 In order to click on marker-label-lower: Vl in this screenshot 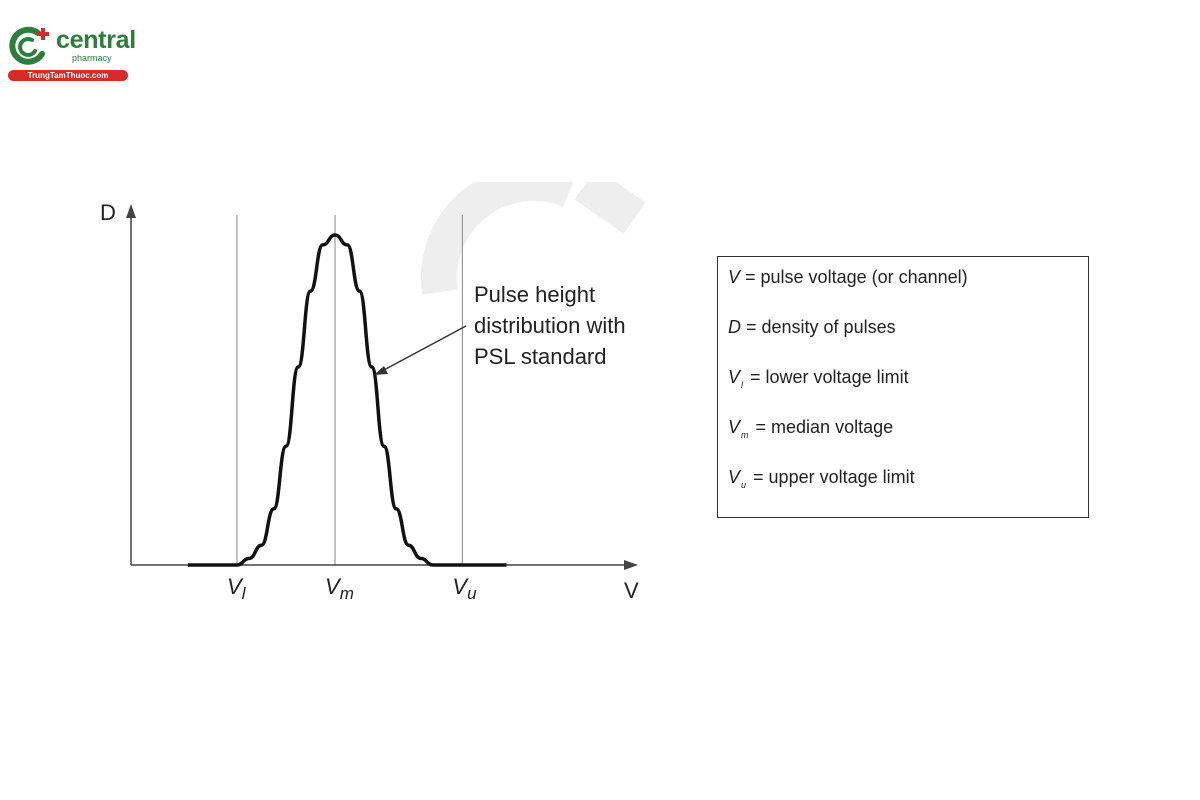, I will do `click(237, 588)`.